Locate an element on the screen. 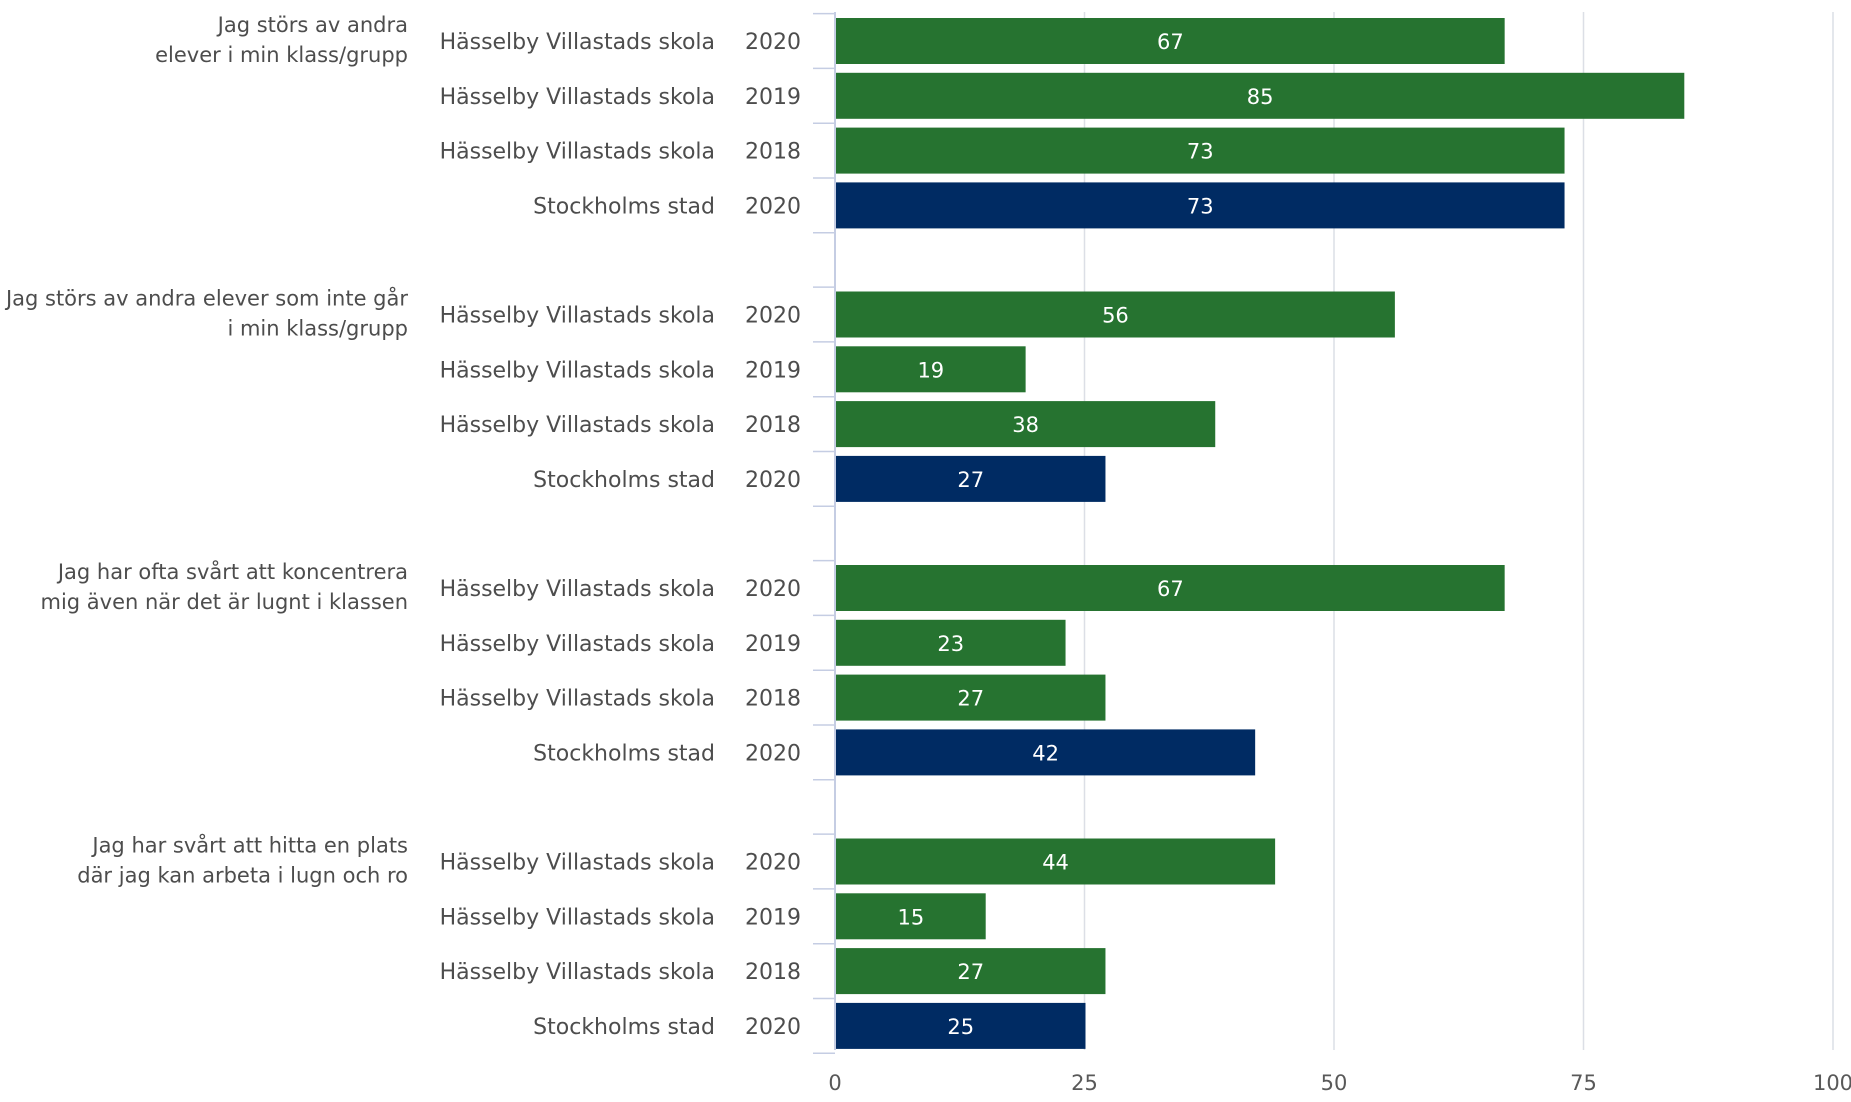 The image size is (1851, 1102). bar-value-label: 38 is located at coordinates (1025, 425).